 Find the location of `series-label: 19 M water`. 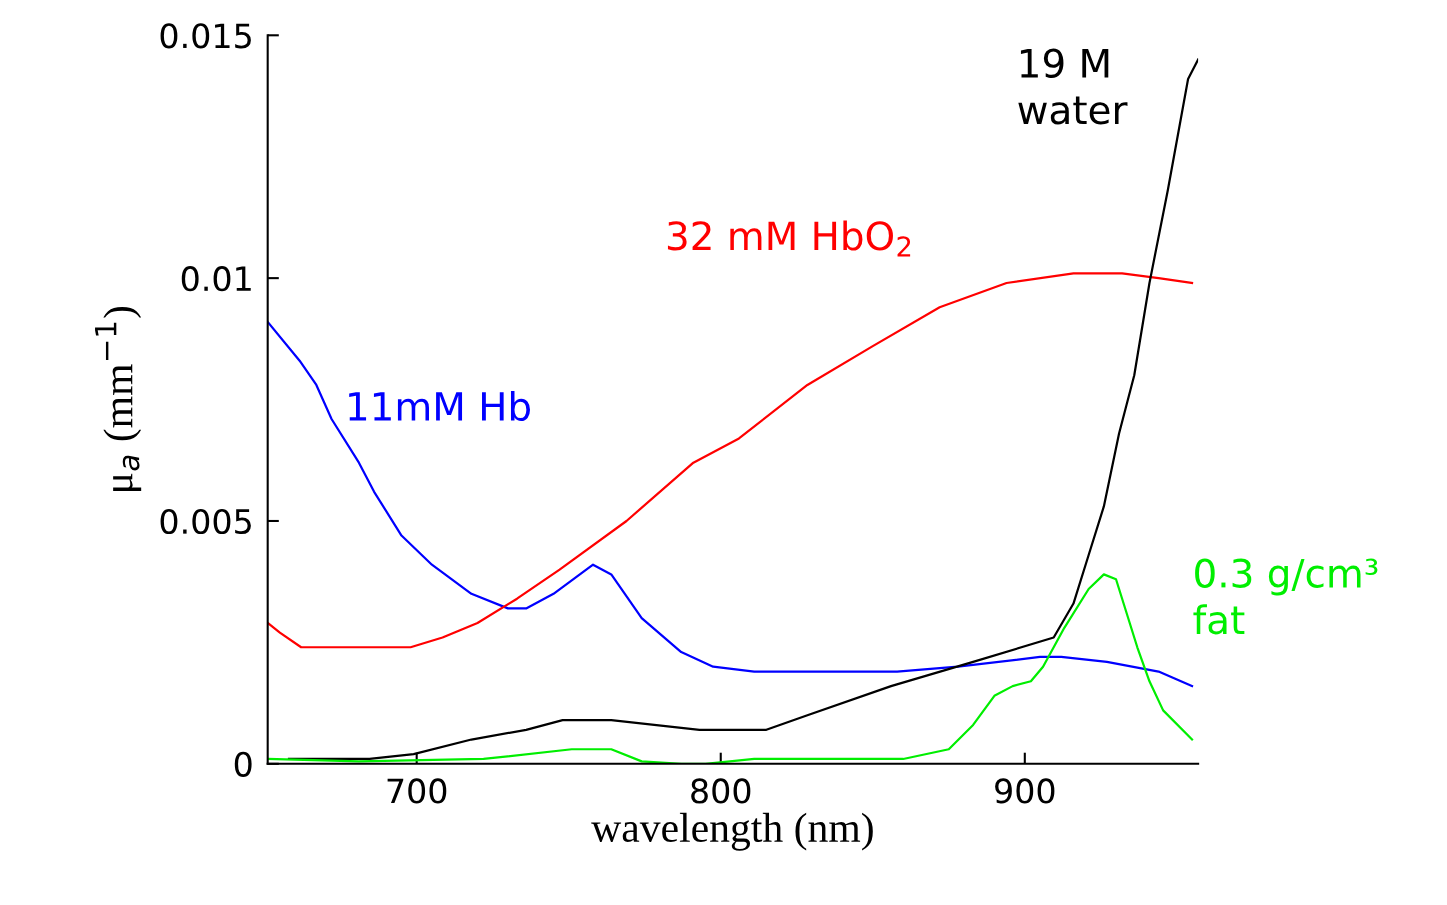

series-label: 19 M water is located at coordinates (1073, 86).